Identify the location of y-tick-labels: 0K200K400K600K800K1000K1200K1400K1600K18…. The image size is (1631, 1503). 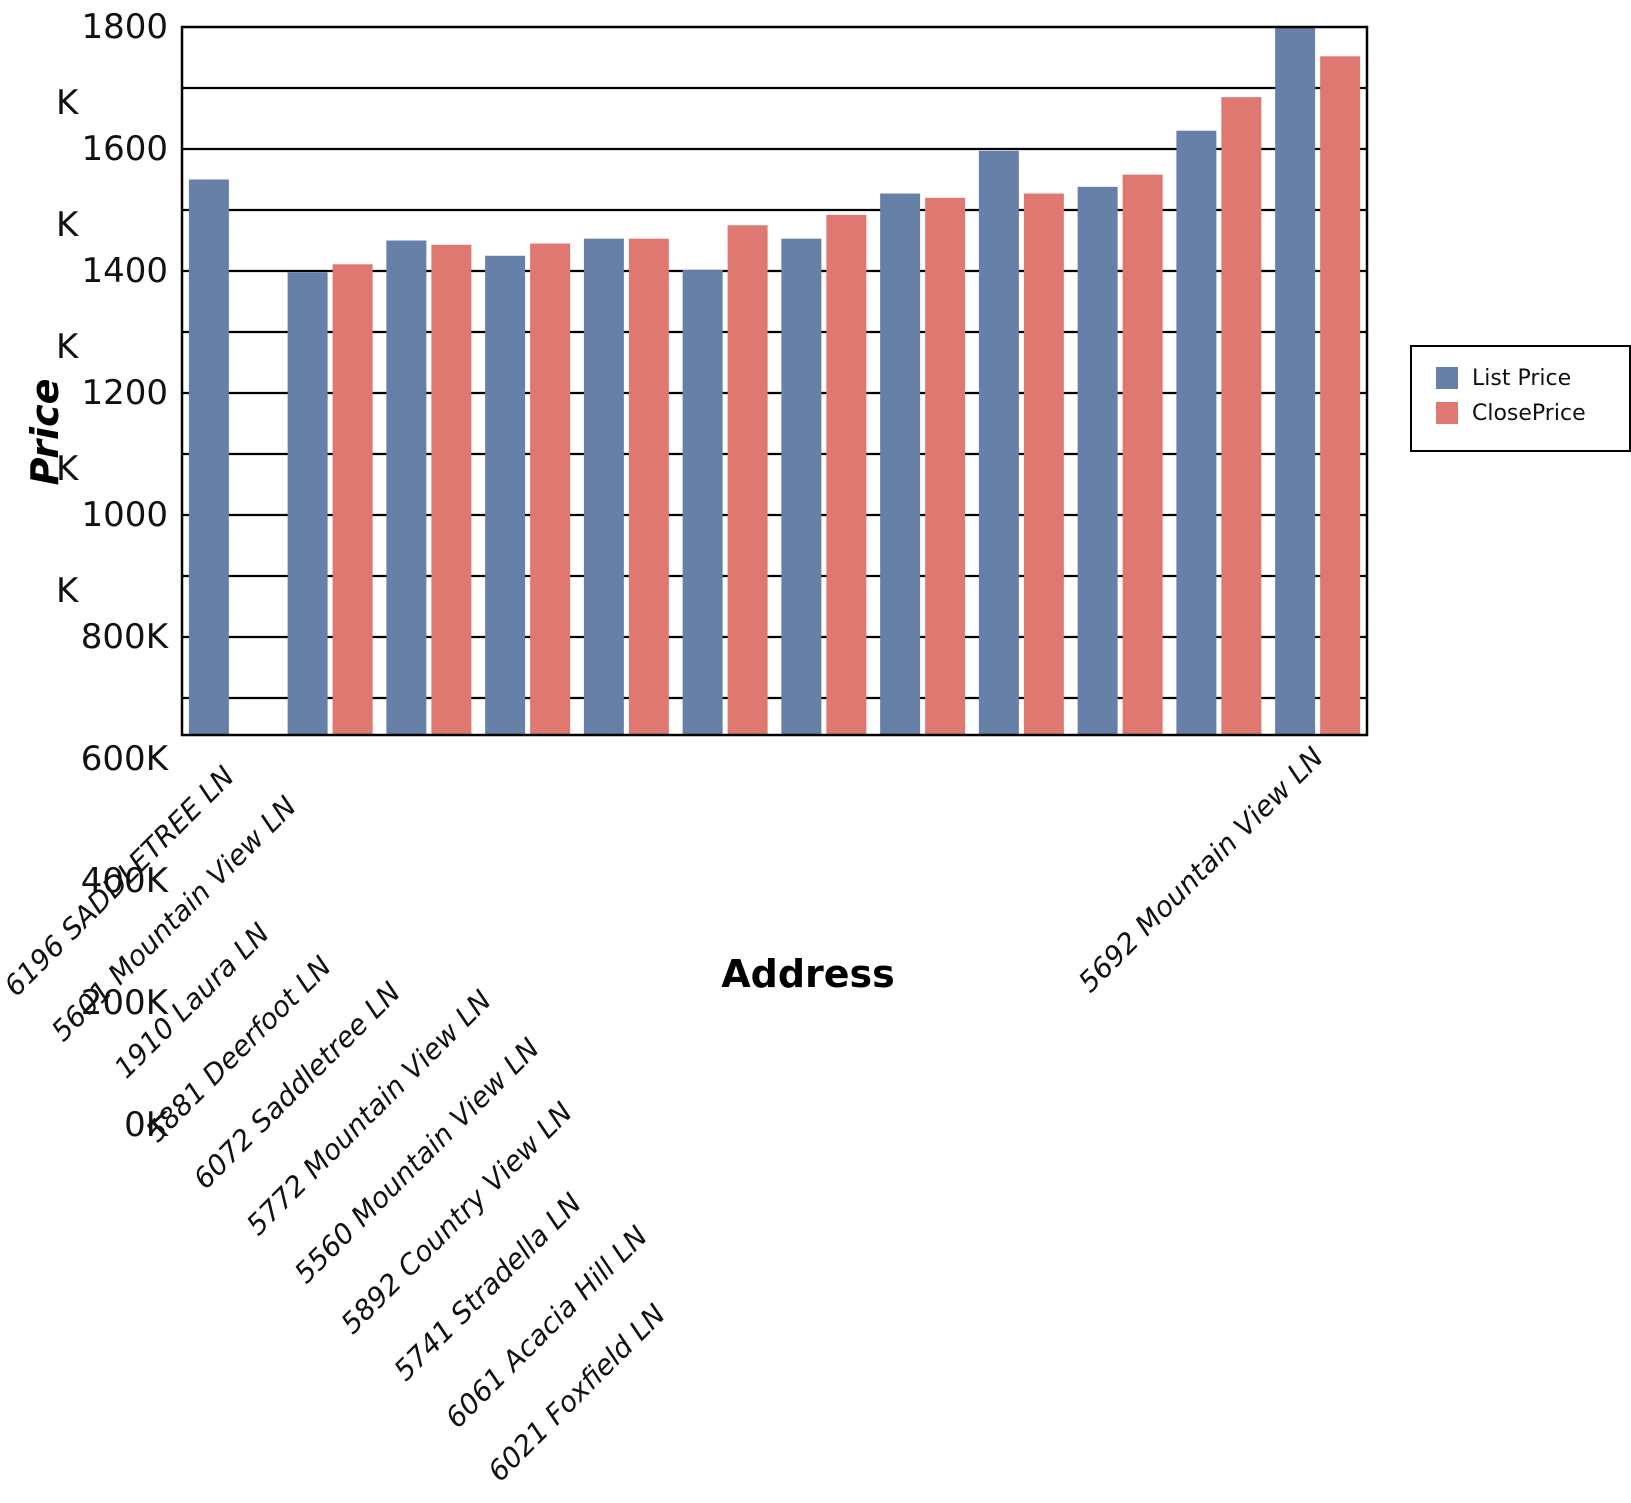
(113, 576).